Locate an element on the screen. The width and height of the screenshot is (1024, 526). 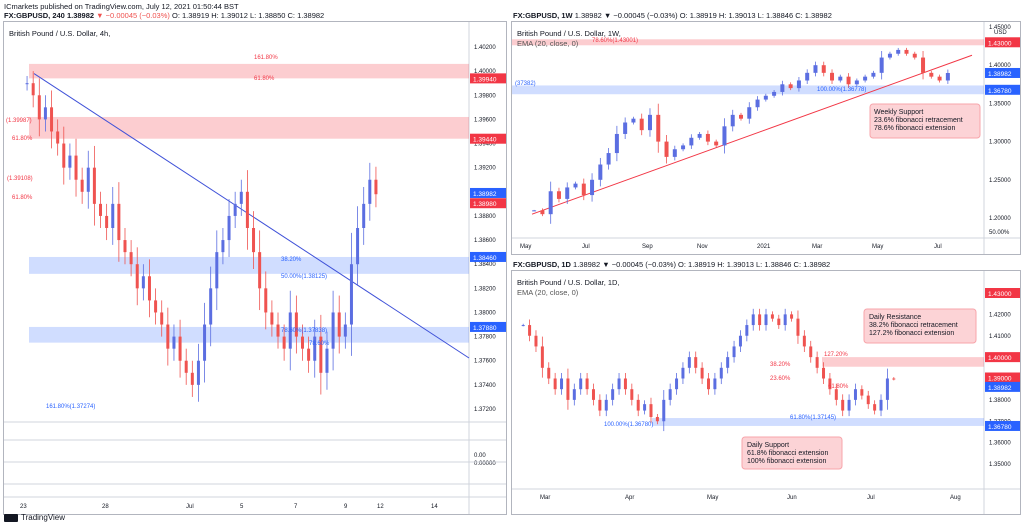
y-tick-label: 0.00000 is located at coordinates (485, 464).